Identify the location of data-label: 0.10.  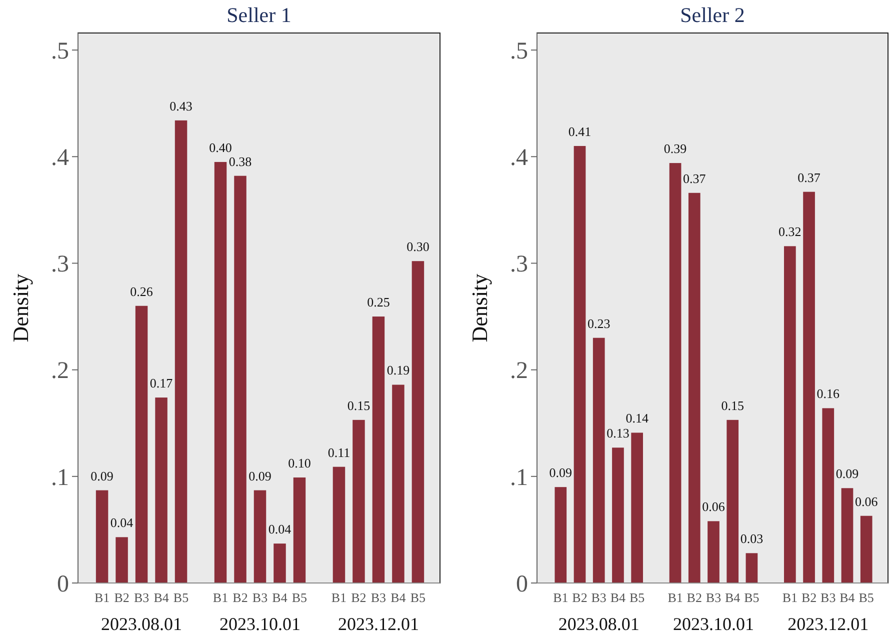
(299, 462).